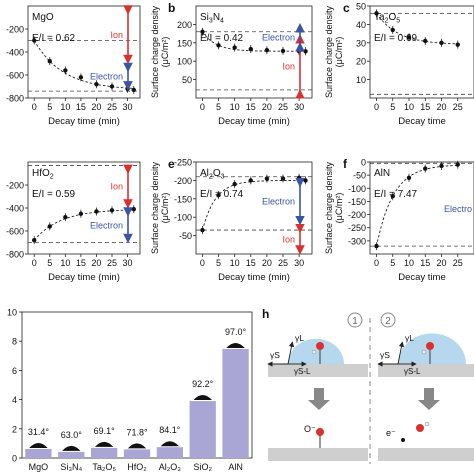 Image resolution: width=474 pixels, height=474 pixels. I want to click on ratio-label: E/I = 0.74, so click(222, 194).